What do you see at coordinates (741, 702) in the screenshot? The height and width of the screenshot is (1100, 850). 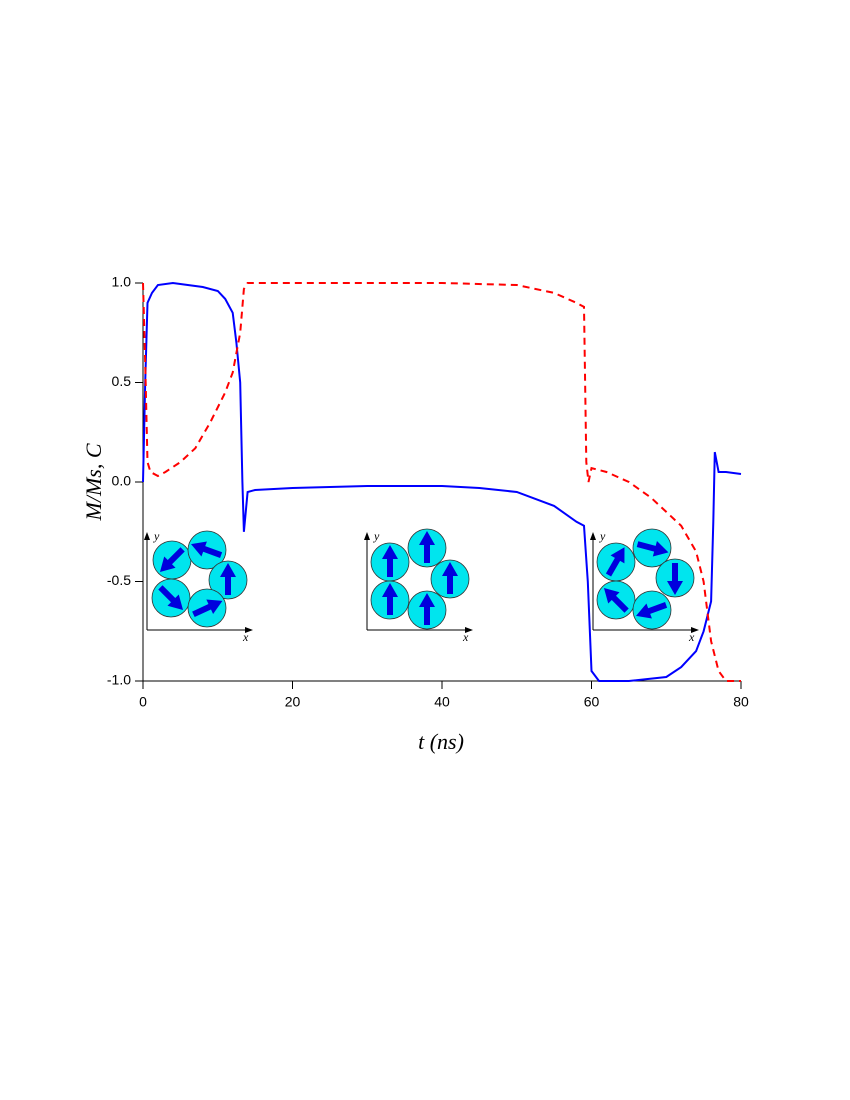 I see `x-tick-label: 80` at bounding box center [741, 702].